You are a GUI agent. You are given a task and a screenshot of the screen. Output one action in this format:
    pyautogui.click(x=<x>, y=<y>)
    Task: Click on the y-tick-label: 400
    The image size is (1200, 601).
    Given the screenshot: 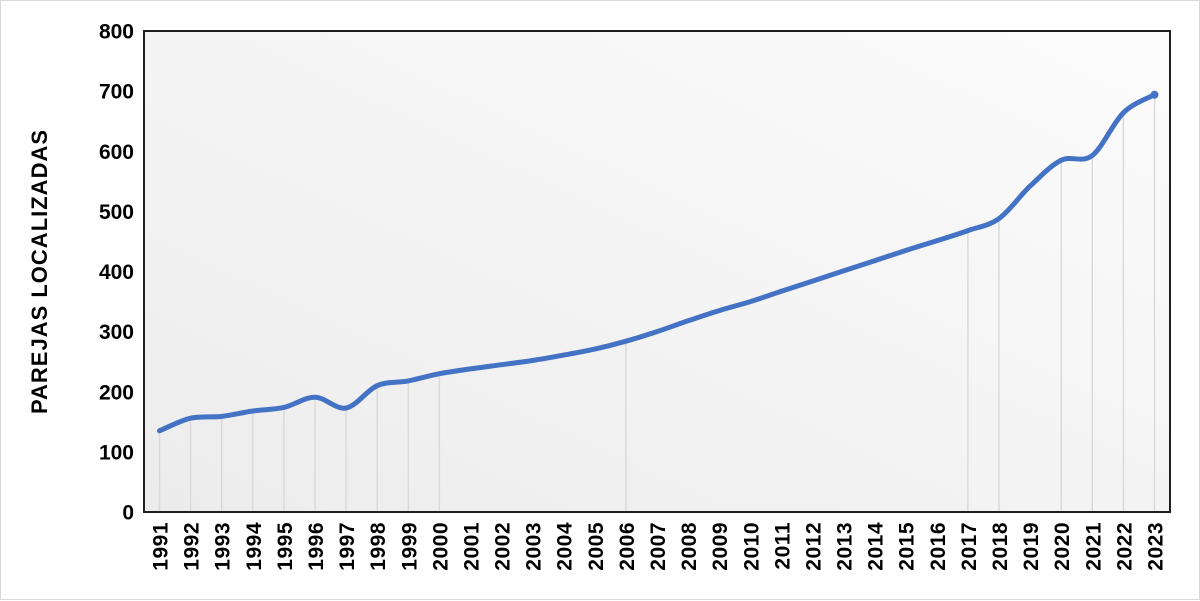 What is the action you would take?
    pyautogui.click(x=116, y=272)
    